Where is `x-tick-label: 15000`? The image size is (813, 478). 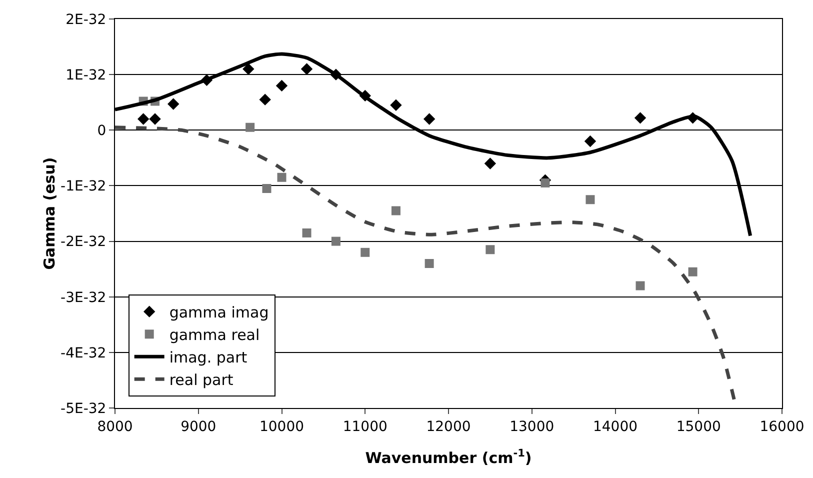 x-tick-label: 15000 is located at coordinates (698, 426).